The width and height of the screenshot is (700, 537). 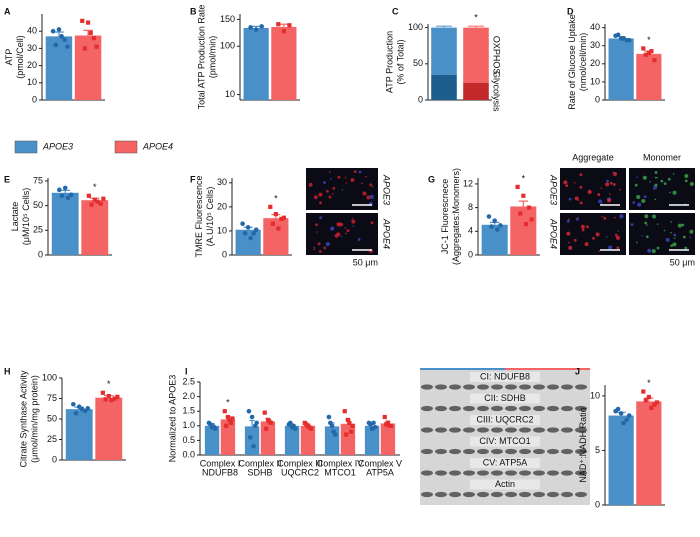 I want to click on scale-label: 50 μm, so click(x=365, y=262).